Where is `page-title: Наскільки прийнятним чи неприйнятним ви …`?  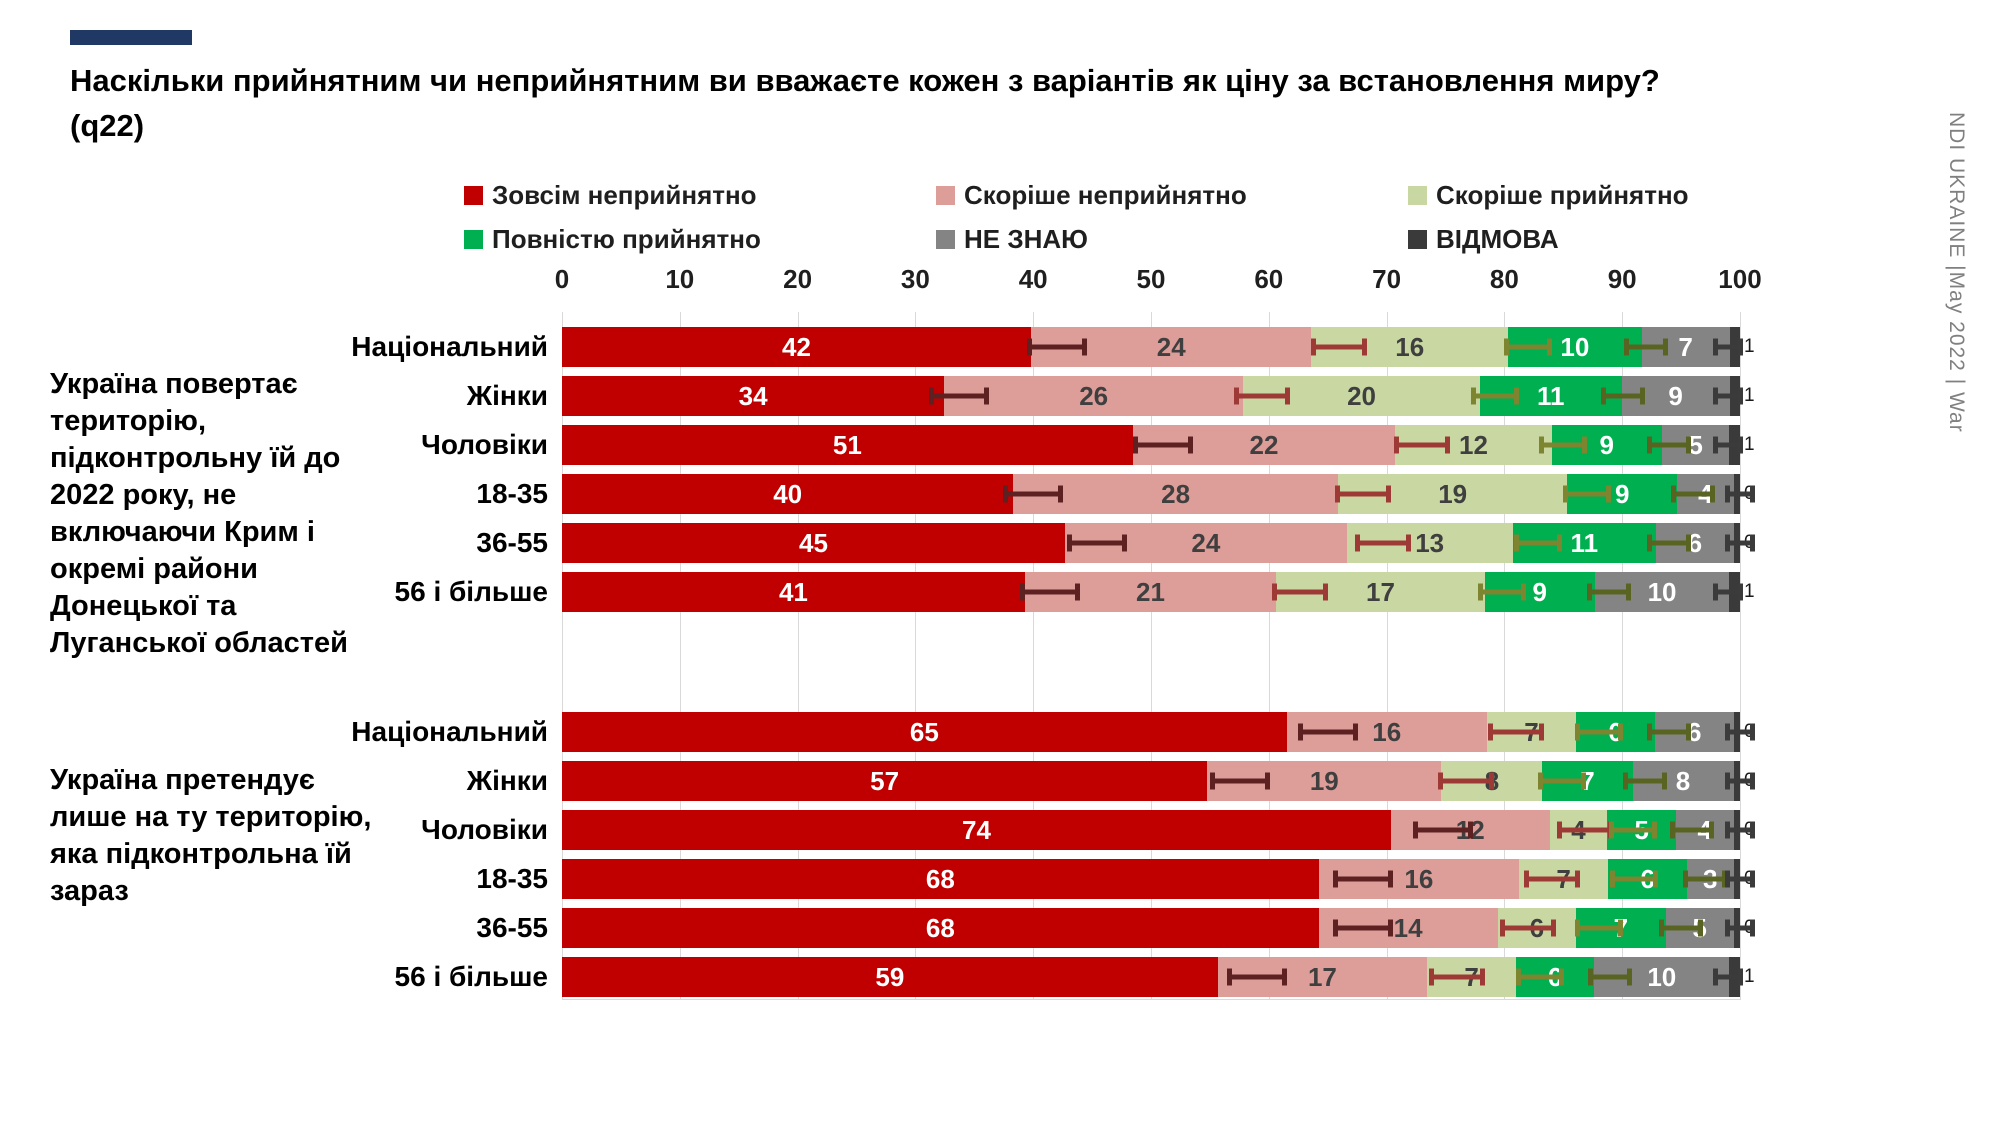
page-title: Наскільки прийнятним чи неприйнятним ви … is located at coordinates (1000, 103).